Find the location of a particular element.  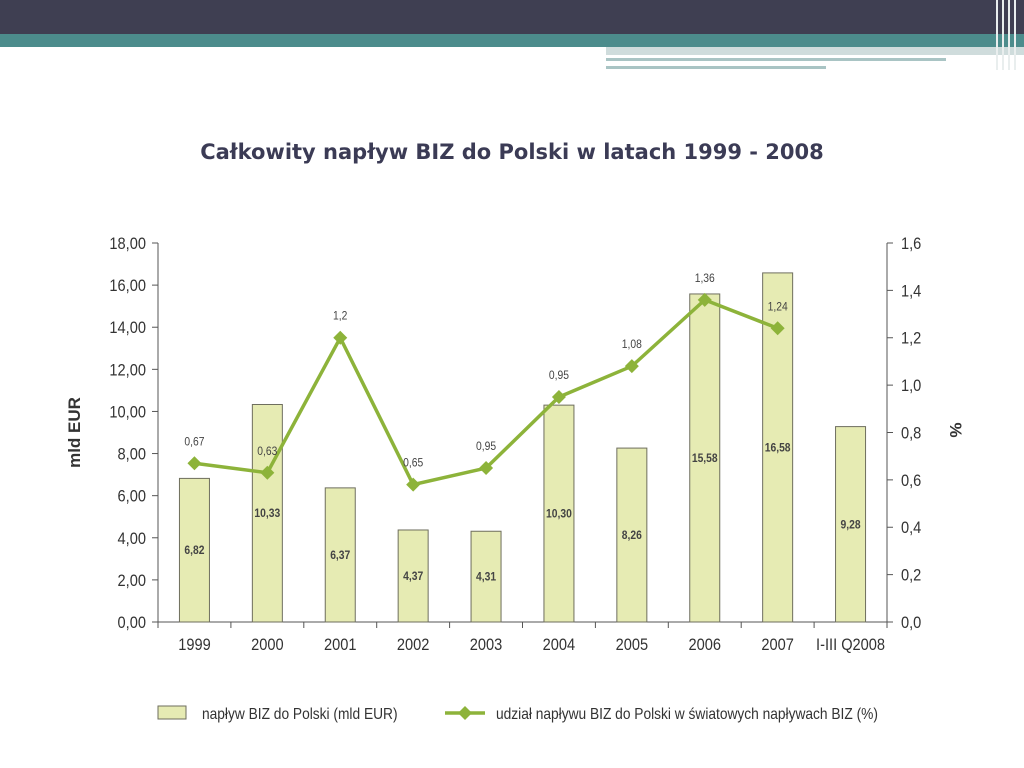

bar-data-label: 9,28 is located at coordinates (851, 525).